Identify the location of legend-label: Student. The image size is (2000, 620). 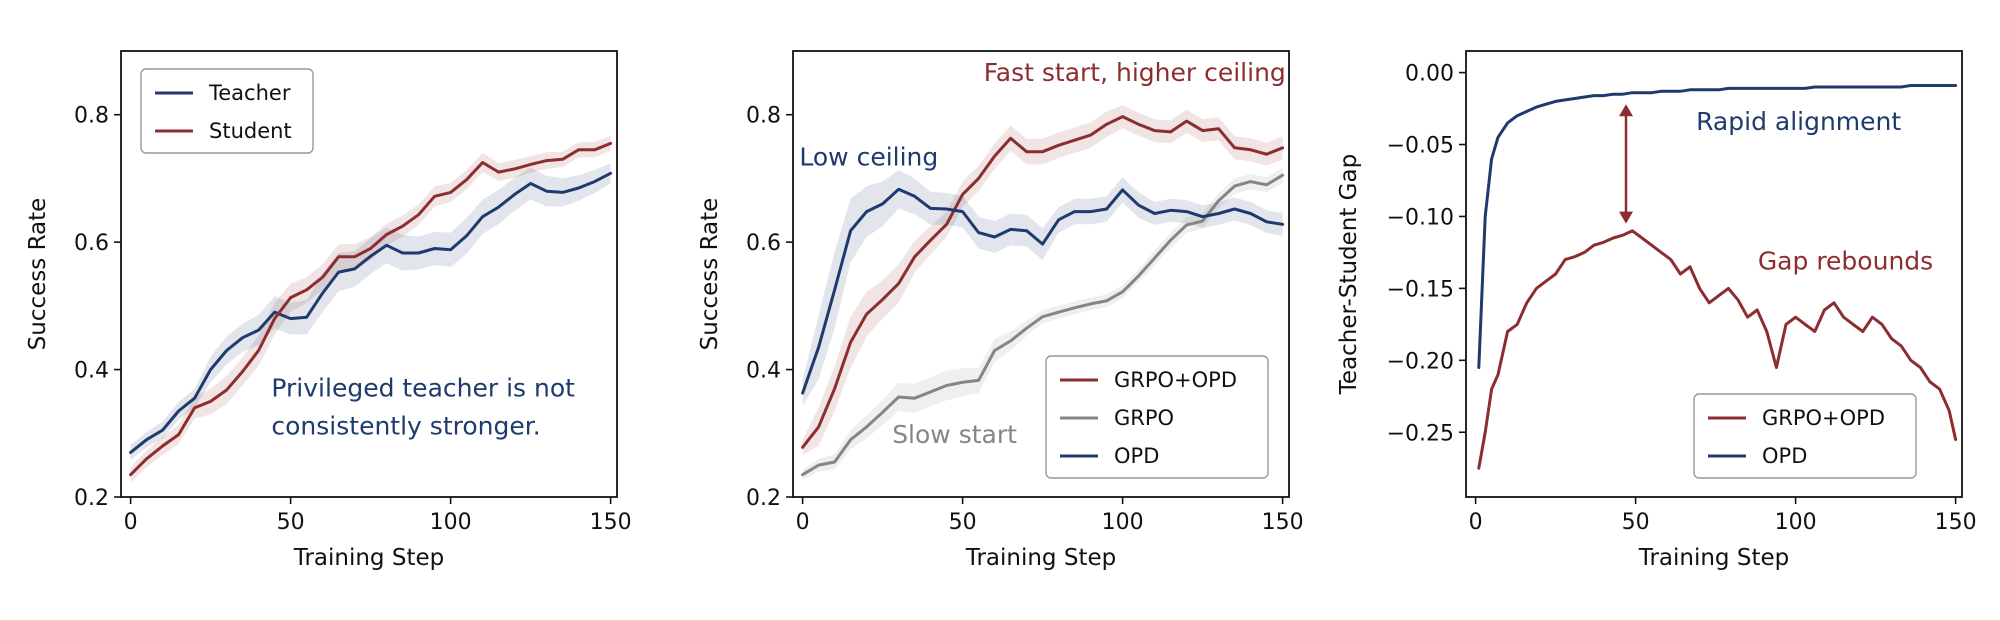
(250, 131).